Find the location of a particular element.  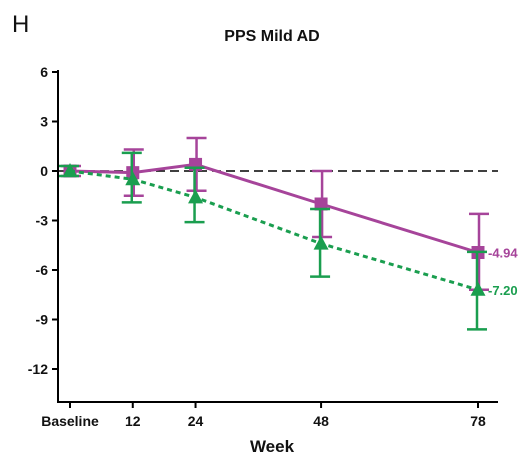

y-tick-label: 6 is located at coordinates (44, 72).